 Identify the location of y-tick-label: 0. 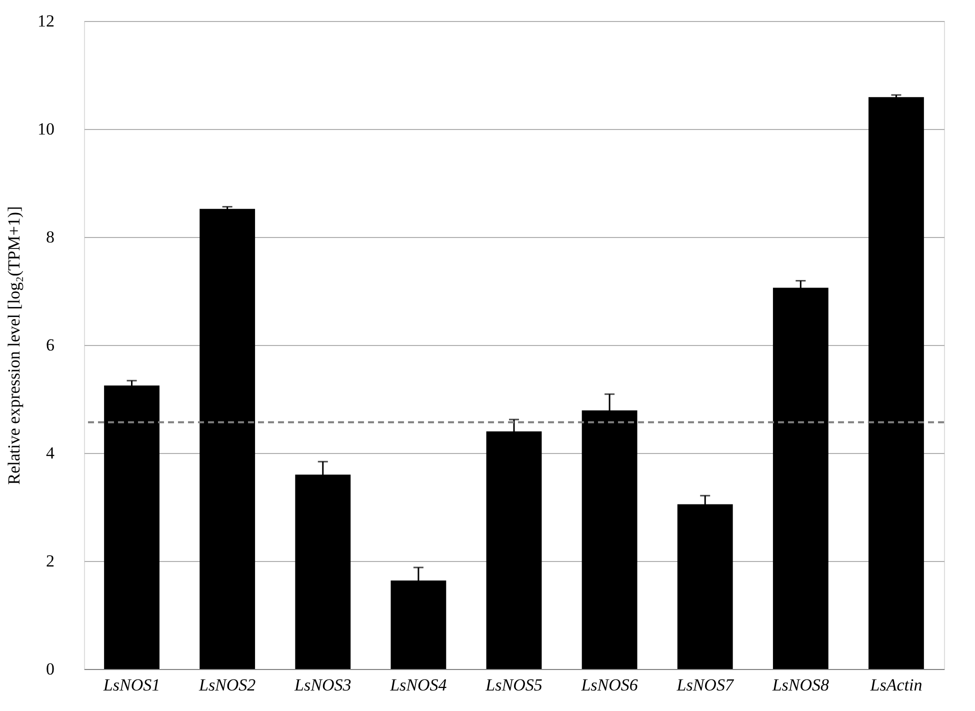
(50, 669).